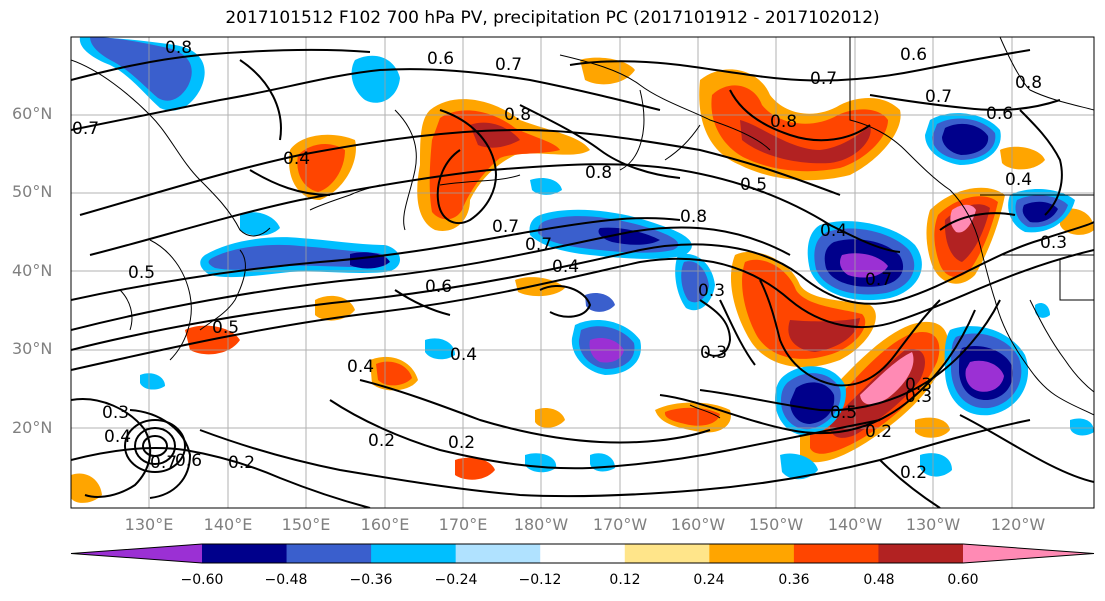 The height and width of the screenshot is (601, 1105). What do you see at coordinates (933, 524) in the screenshot?
I see `lon-label: 130°W` at bounding box center [933, 524].